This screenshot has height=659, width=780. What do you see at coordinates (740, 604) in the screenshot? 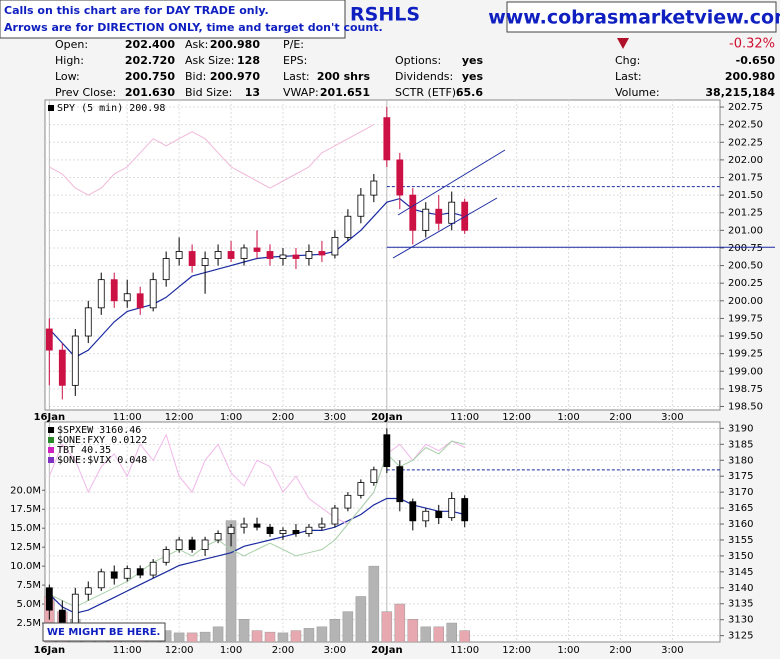
I see `y-tick-label: 3135` at bounding box center [740, 604].